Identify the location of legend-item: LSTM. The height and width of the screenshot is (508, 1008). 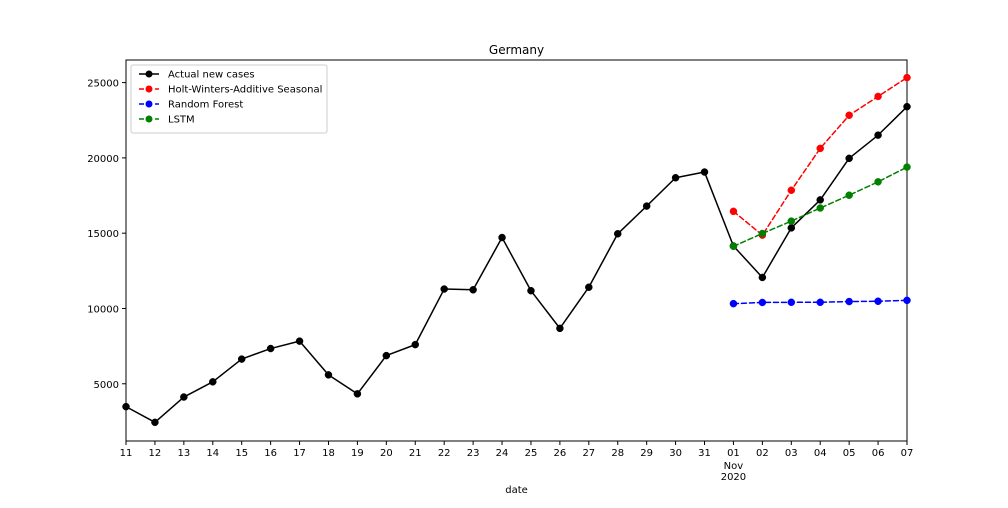
(167, 120).